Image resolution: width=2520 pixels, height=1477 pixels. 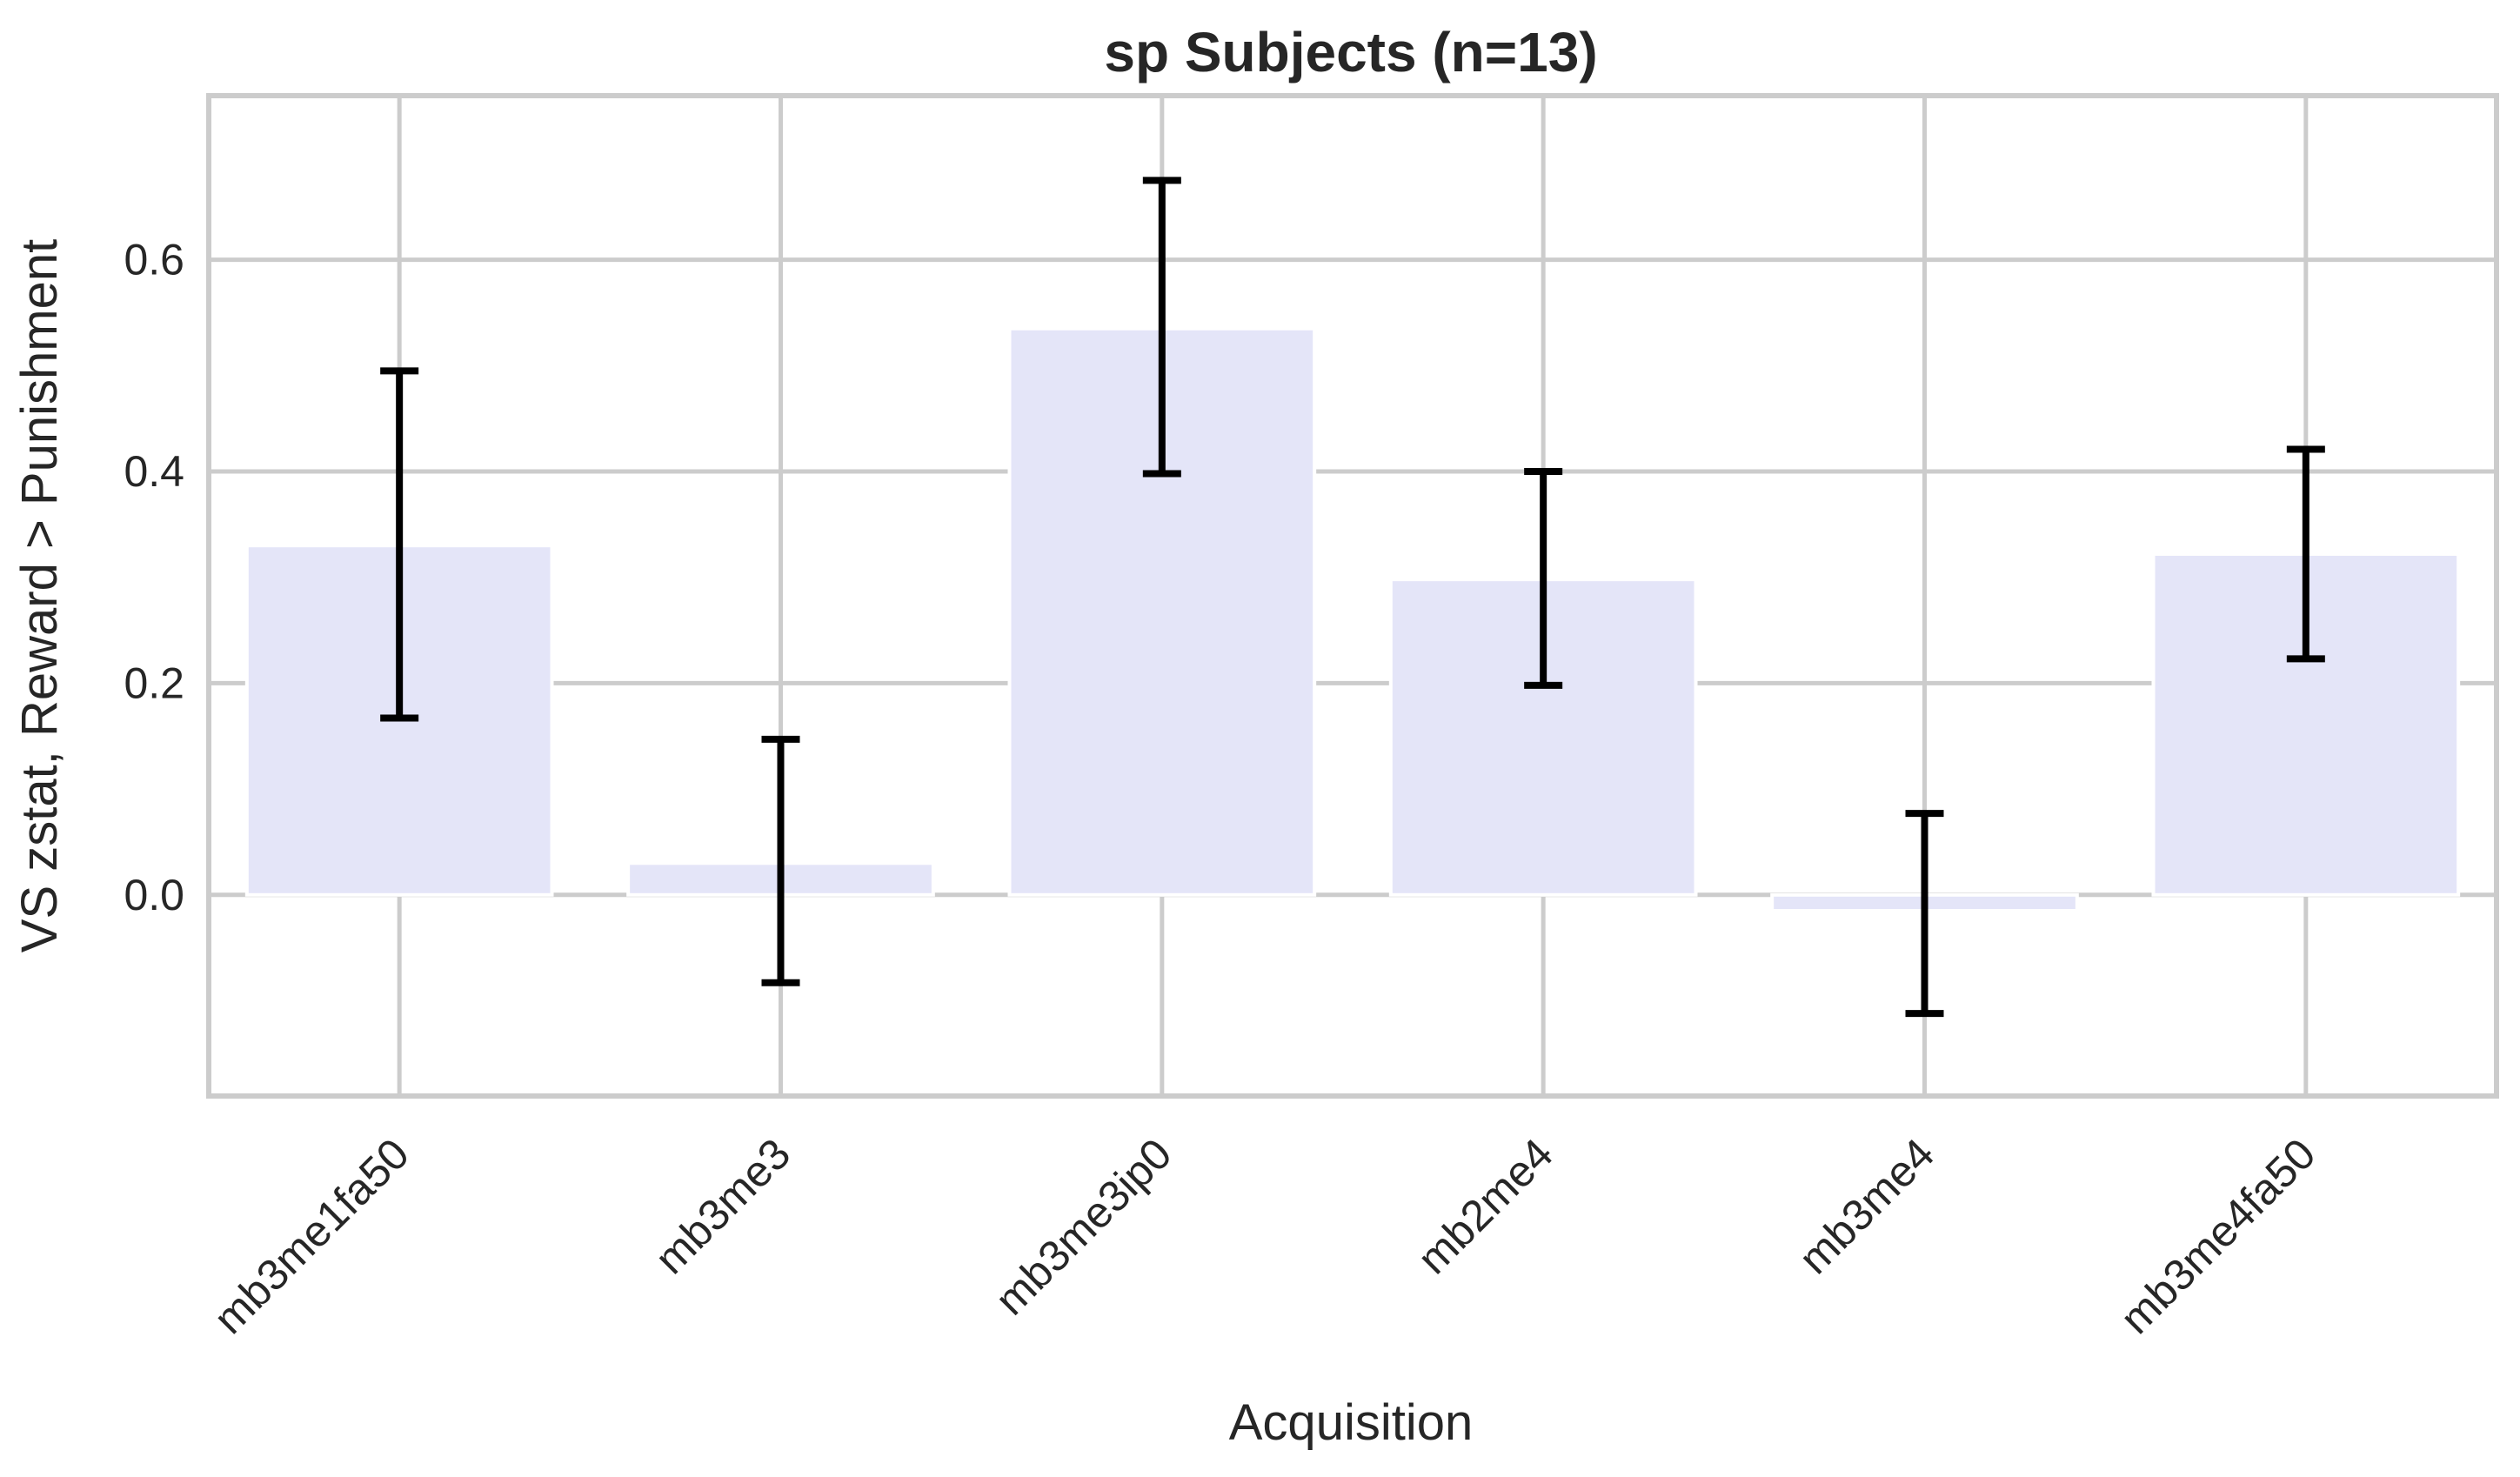 What do you see at coordinates (154, 471) in the screenshot?
I see `y-tick-label: 0.4` at bounding box center [154, 471].